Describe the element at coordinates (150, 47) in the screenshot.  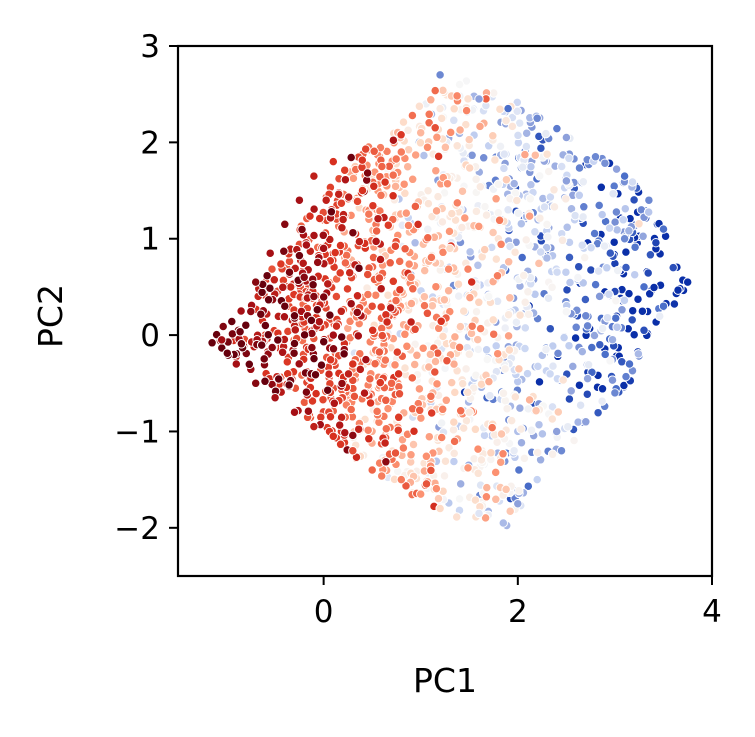
I see `y-tick-label: 3` at that location.